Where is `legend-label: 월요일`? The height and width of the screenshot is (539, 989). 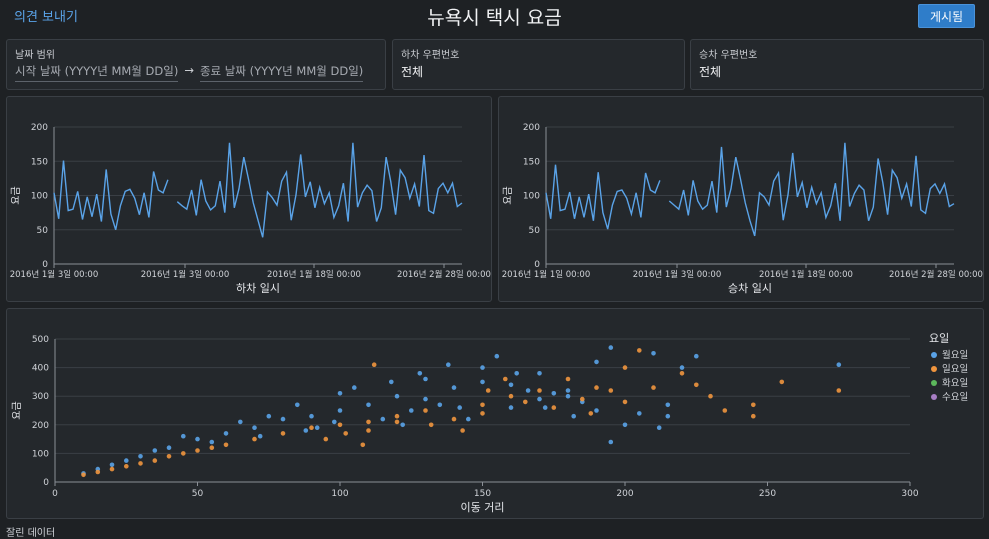
legend-label: 월요일 is located at coordinates (955, 355).